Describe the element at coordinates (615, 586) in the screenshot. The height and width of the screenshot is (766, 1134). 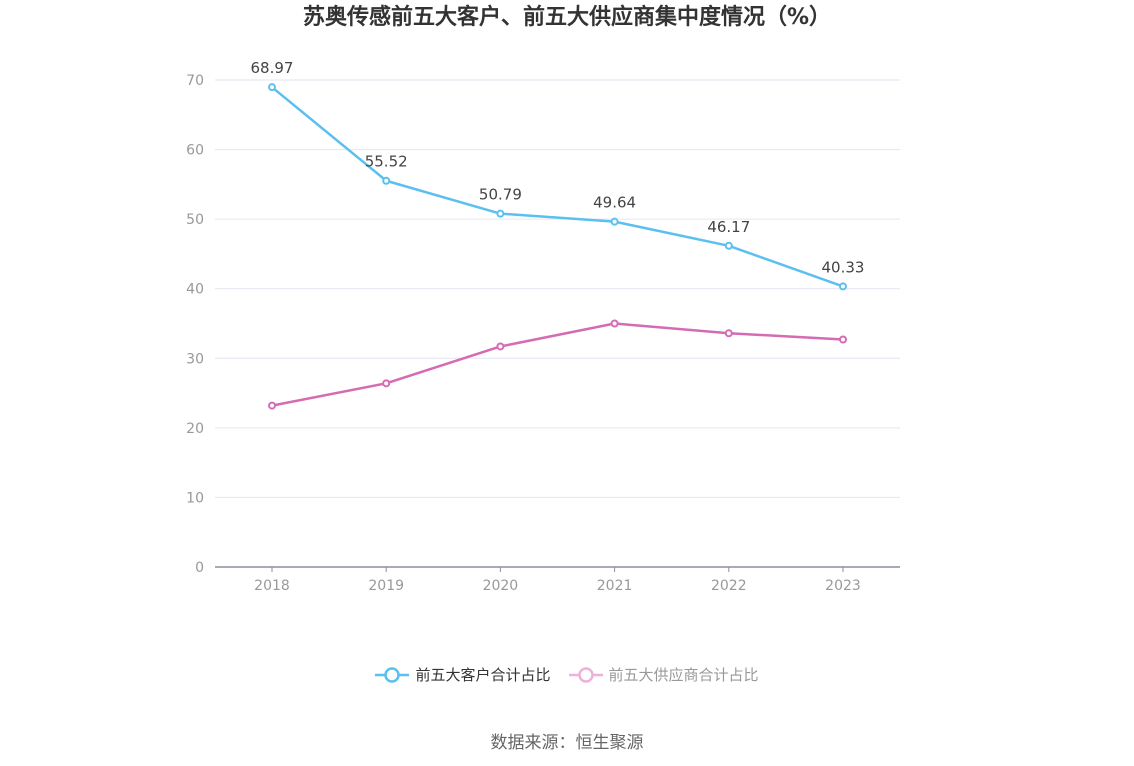
I see `x-tick-label: 2021` at that location.